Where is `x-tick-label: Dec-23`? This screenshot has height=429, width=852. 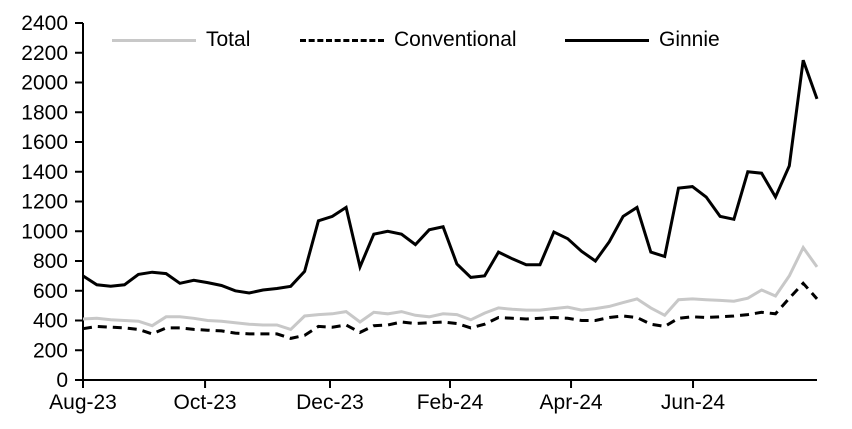
x-tick-label: Dec-23 is located at coordinates (330, 402).